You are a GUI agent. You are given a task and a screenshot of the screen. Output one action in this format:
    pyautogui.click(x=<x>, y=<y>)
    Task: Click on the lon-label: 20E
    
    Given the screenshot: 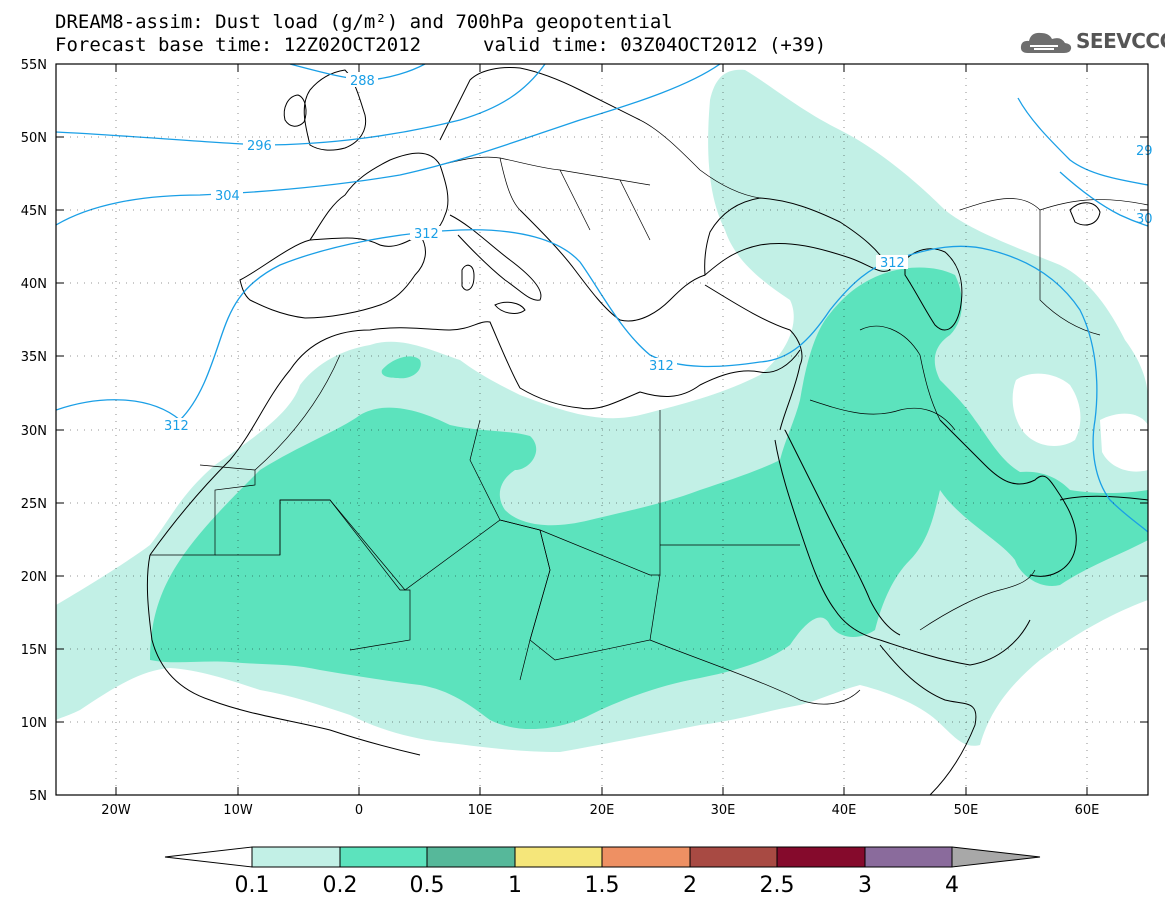 What is the action you would take?
    pyautogui.click(x=602, y=810)
    